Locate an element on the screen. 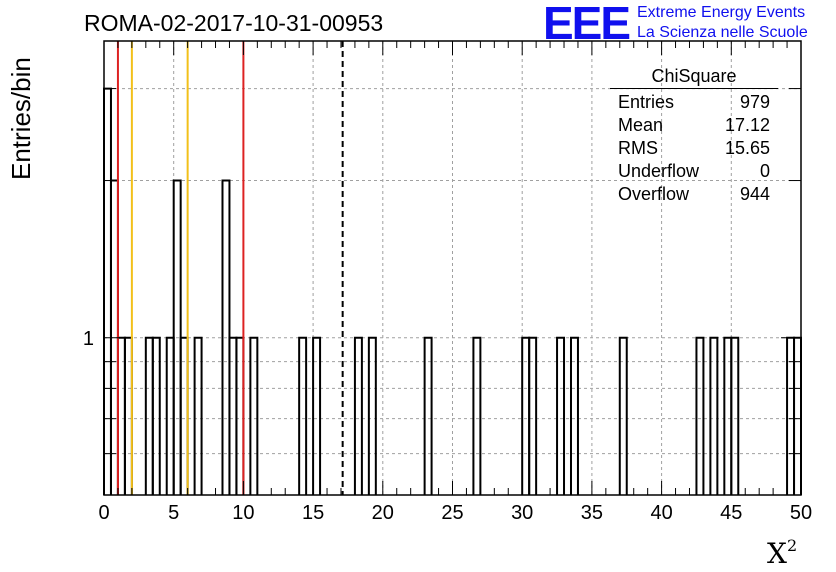 This screenshot has width=836, height=572. stats-value: 944 is located at coordinates (754, 194).